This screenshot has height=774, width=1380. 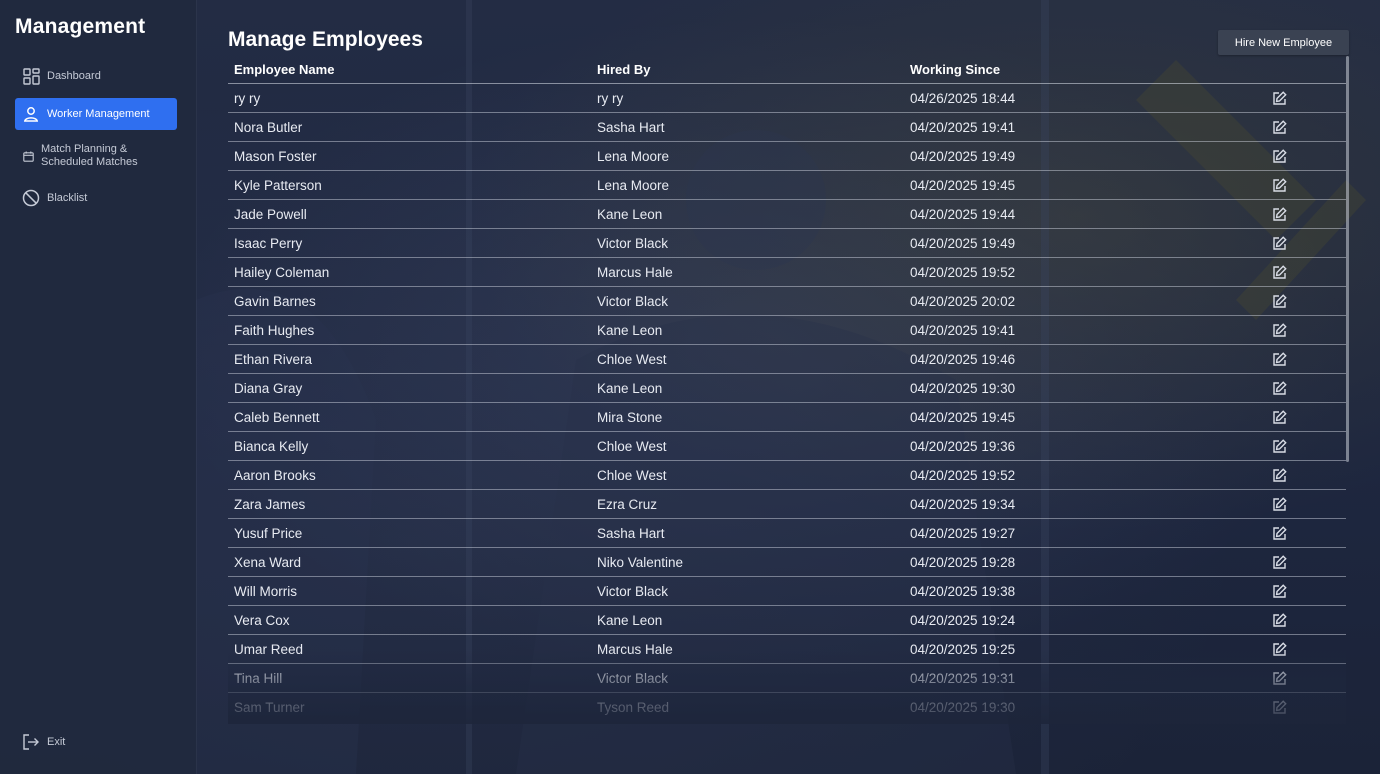 What do you see at coordinates (275, 301) in the screenshot?
I see `cell-employee-name: Gavin Barnes` at bounding box center [275, 301].